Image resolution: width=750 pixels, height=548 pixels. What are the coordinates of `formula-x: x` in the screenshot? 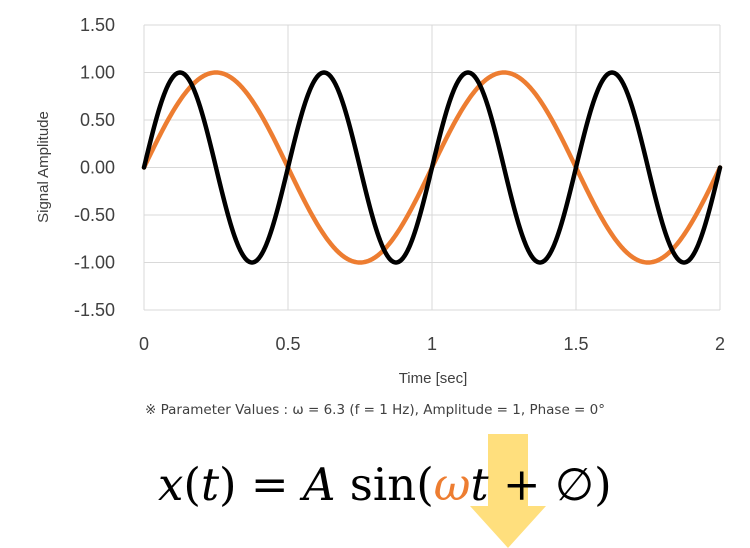 It's located at (171, 484).